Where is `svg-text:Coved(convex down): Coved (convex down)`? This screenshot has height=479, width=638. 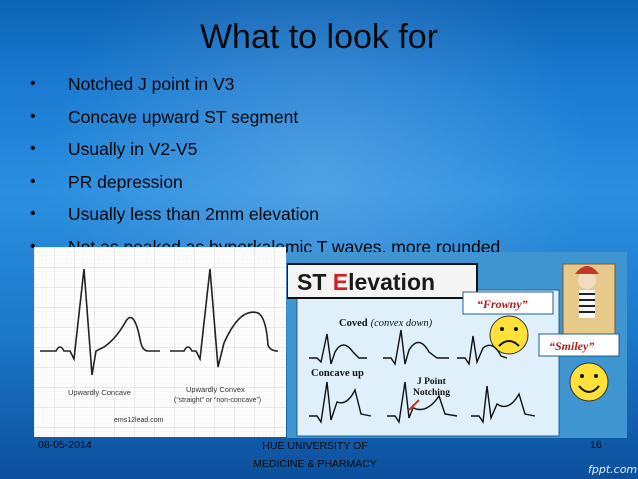
svg-text:Coved(convex down): Coved (convex down) is located at coordinates (386, 323).